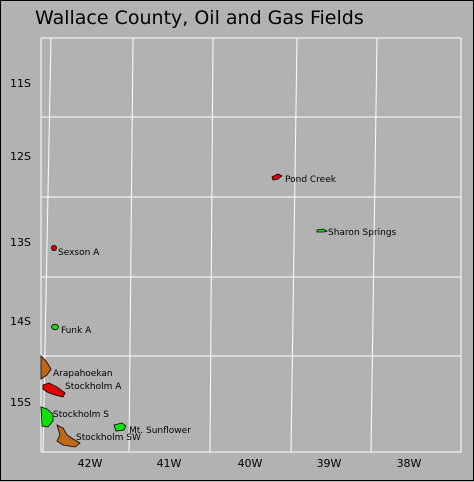 This screenshot has height=482, width=474. Describe the element at coordinates (54, 390) in the screenshot. I see `stockholm-a-field` at that location.